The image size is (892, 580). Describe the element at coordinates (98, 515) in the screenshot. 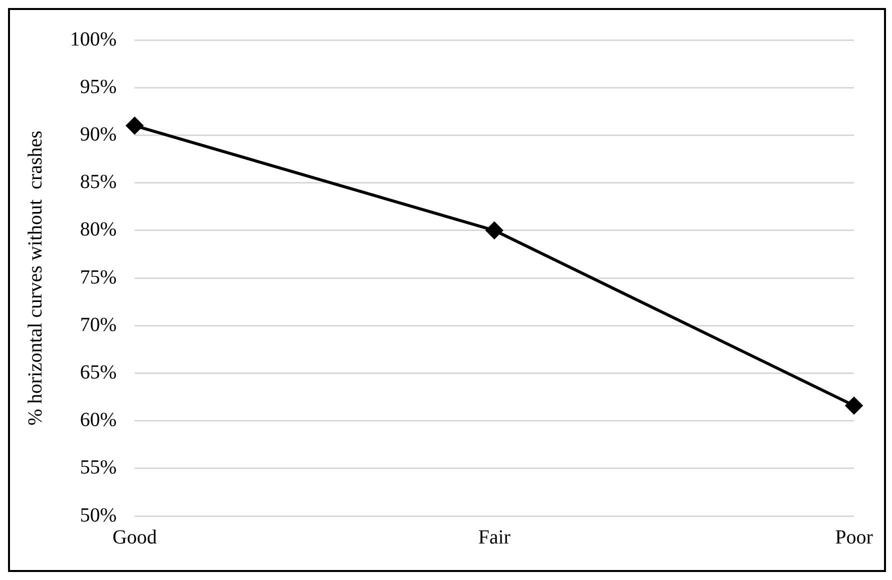

I see `y-tick-label: 50%` at that location.